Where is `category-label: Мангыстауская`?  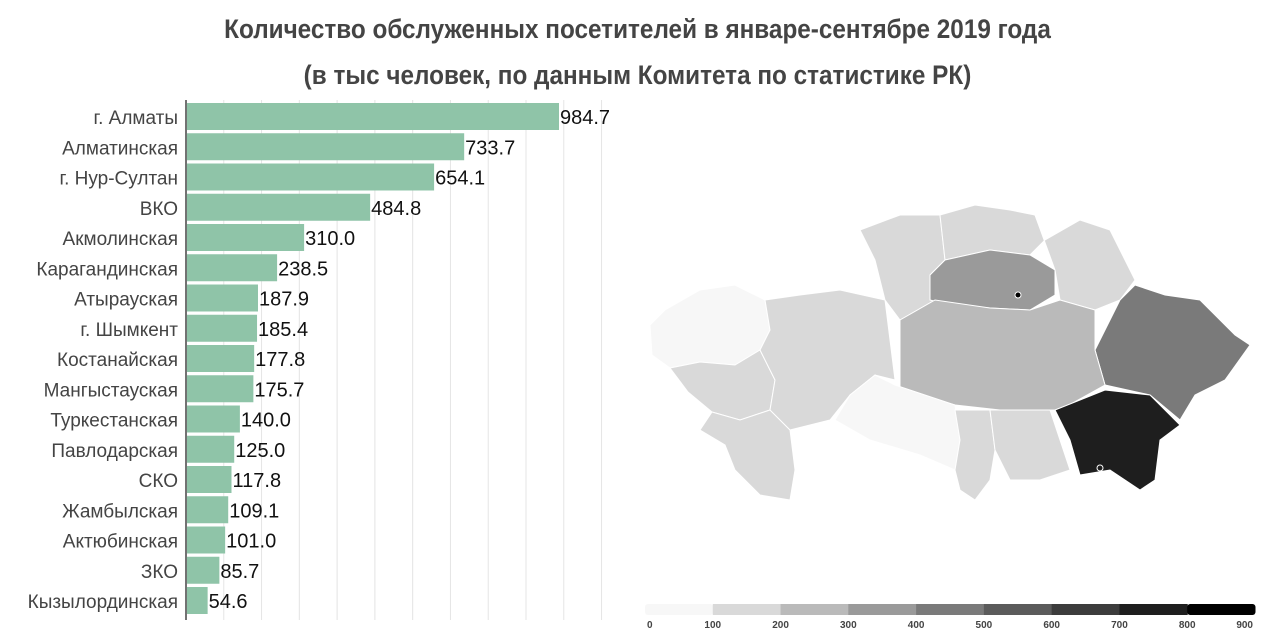
category-label: Мангыстауская is located at coordinates (111, 390).